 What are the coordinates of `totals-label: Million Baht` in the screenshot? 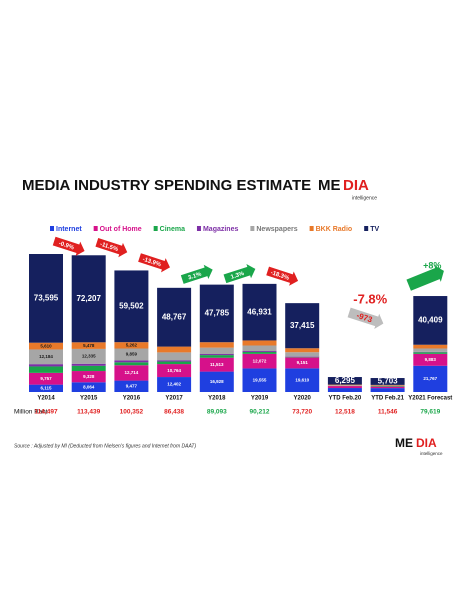 It's located at (31, 412).